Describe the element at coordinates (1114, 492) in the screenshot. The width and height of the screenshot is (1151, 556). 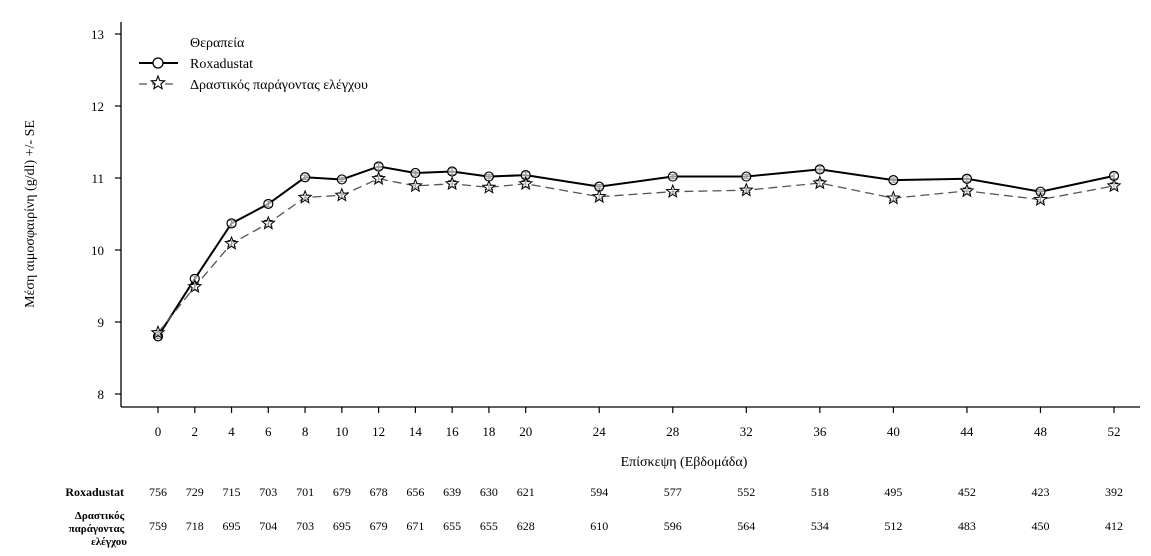
I see `risk-count: 392` at that location.